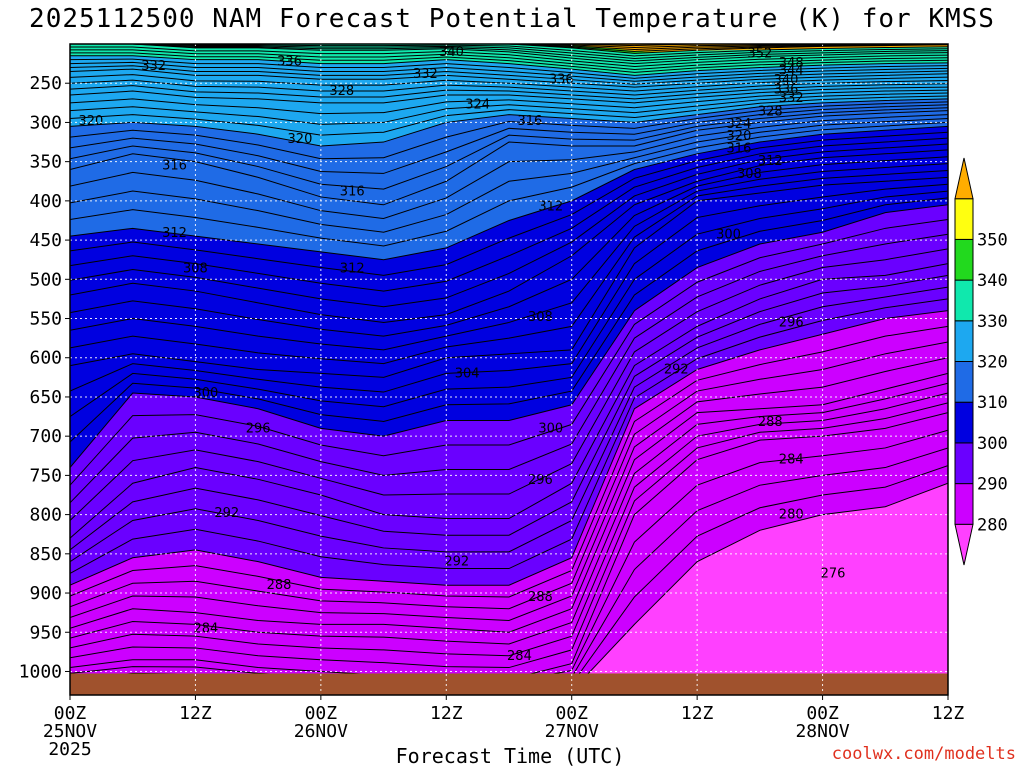 This screenshot has height=768, width=1024. Describe the element at coordinates (45, 358) in the screenshot. I see `y-tick-label: 600` at that location.